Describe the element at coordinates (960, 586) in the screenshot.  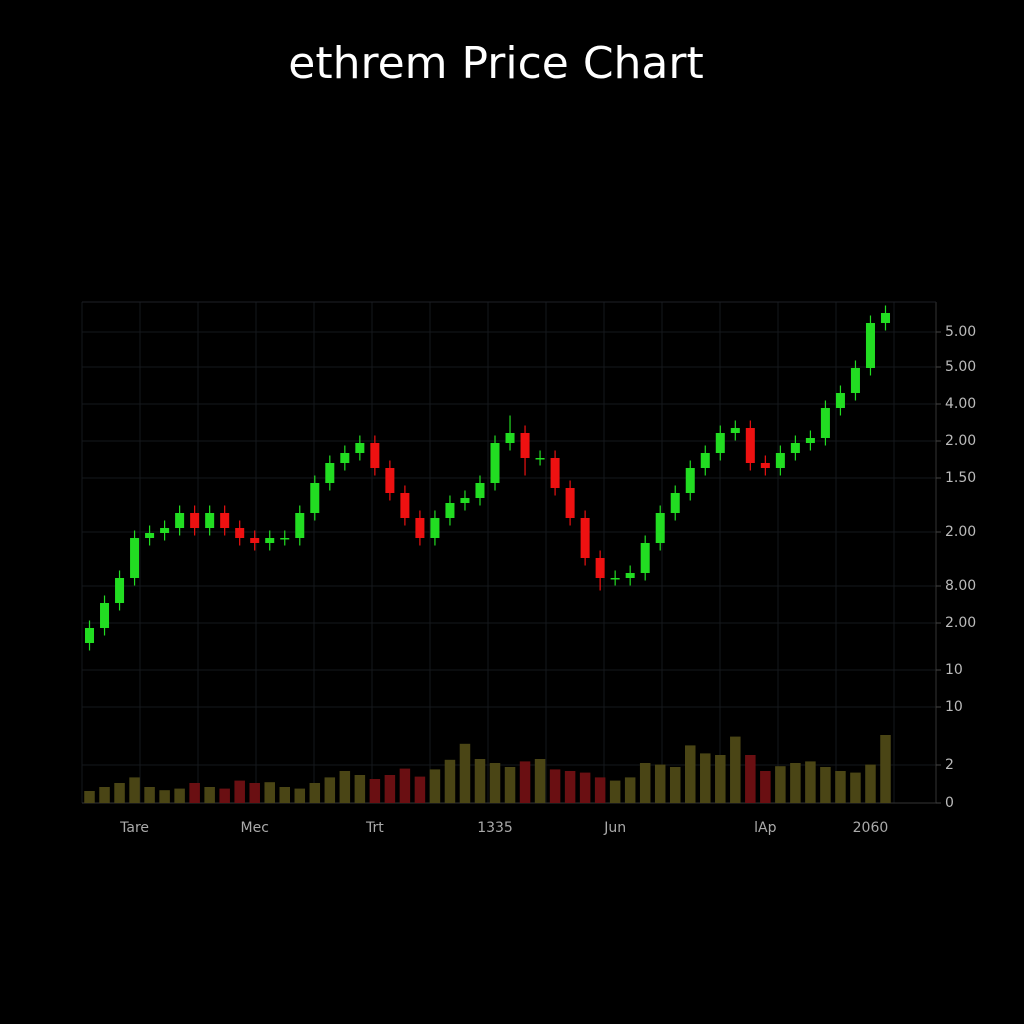
I see `y-tick-label: 8.00` at that location.